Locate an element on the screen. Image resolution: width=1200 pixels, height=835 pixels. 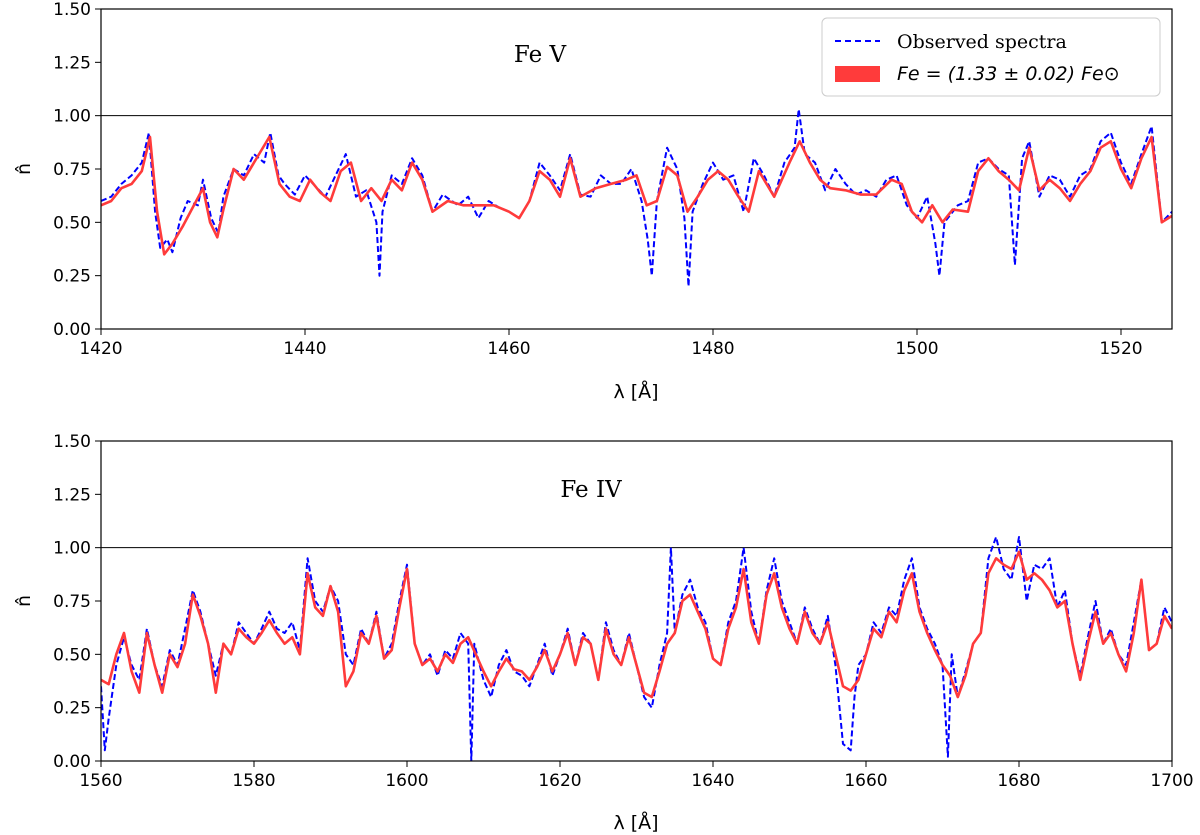
x-tick-label: 1480 is located at coordinates (712, 349).